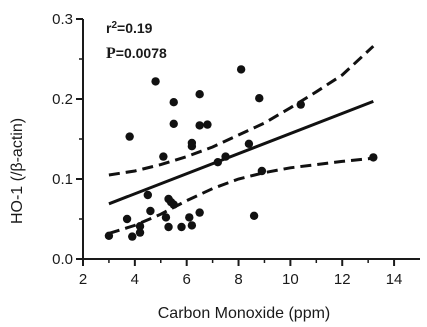  Describe the element at coordinates (342, 279) in the screenshot. I see `x-tick-label: 12` at that location.